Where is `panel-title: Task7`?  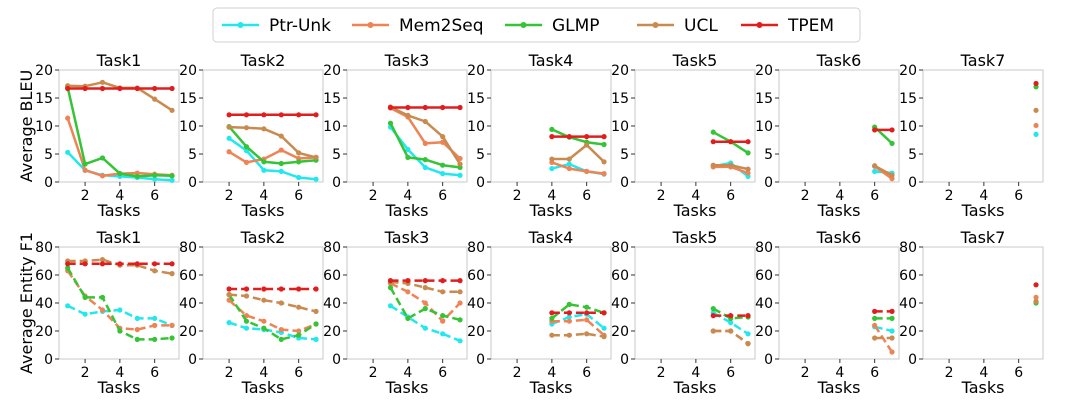
panel-title: Task7 is located at coordinates (983, 237).